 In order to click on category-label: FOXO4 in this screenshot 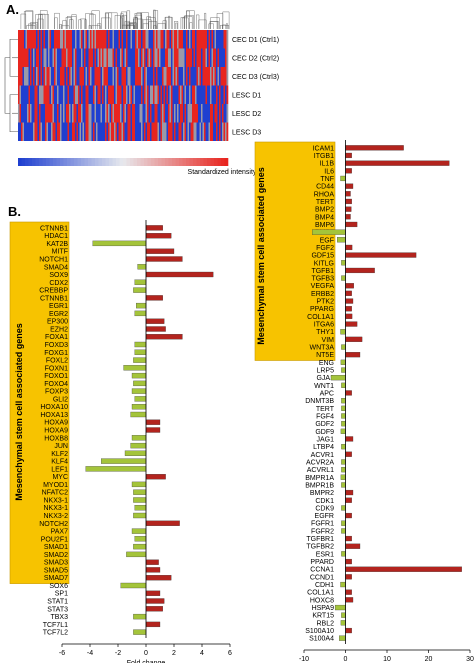, I will do `click(56, 384)`.